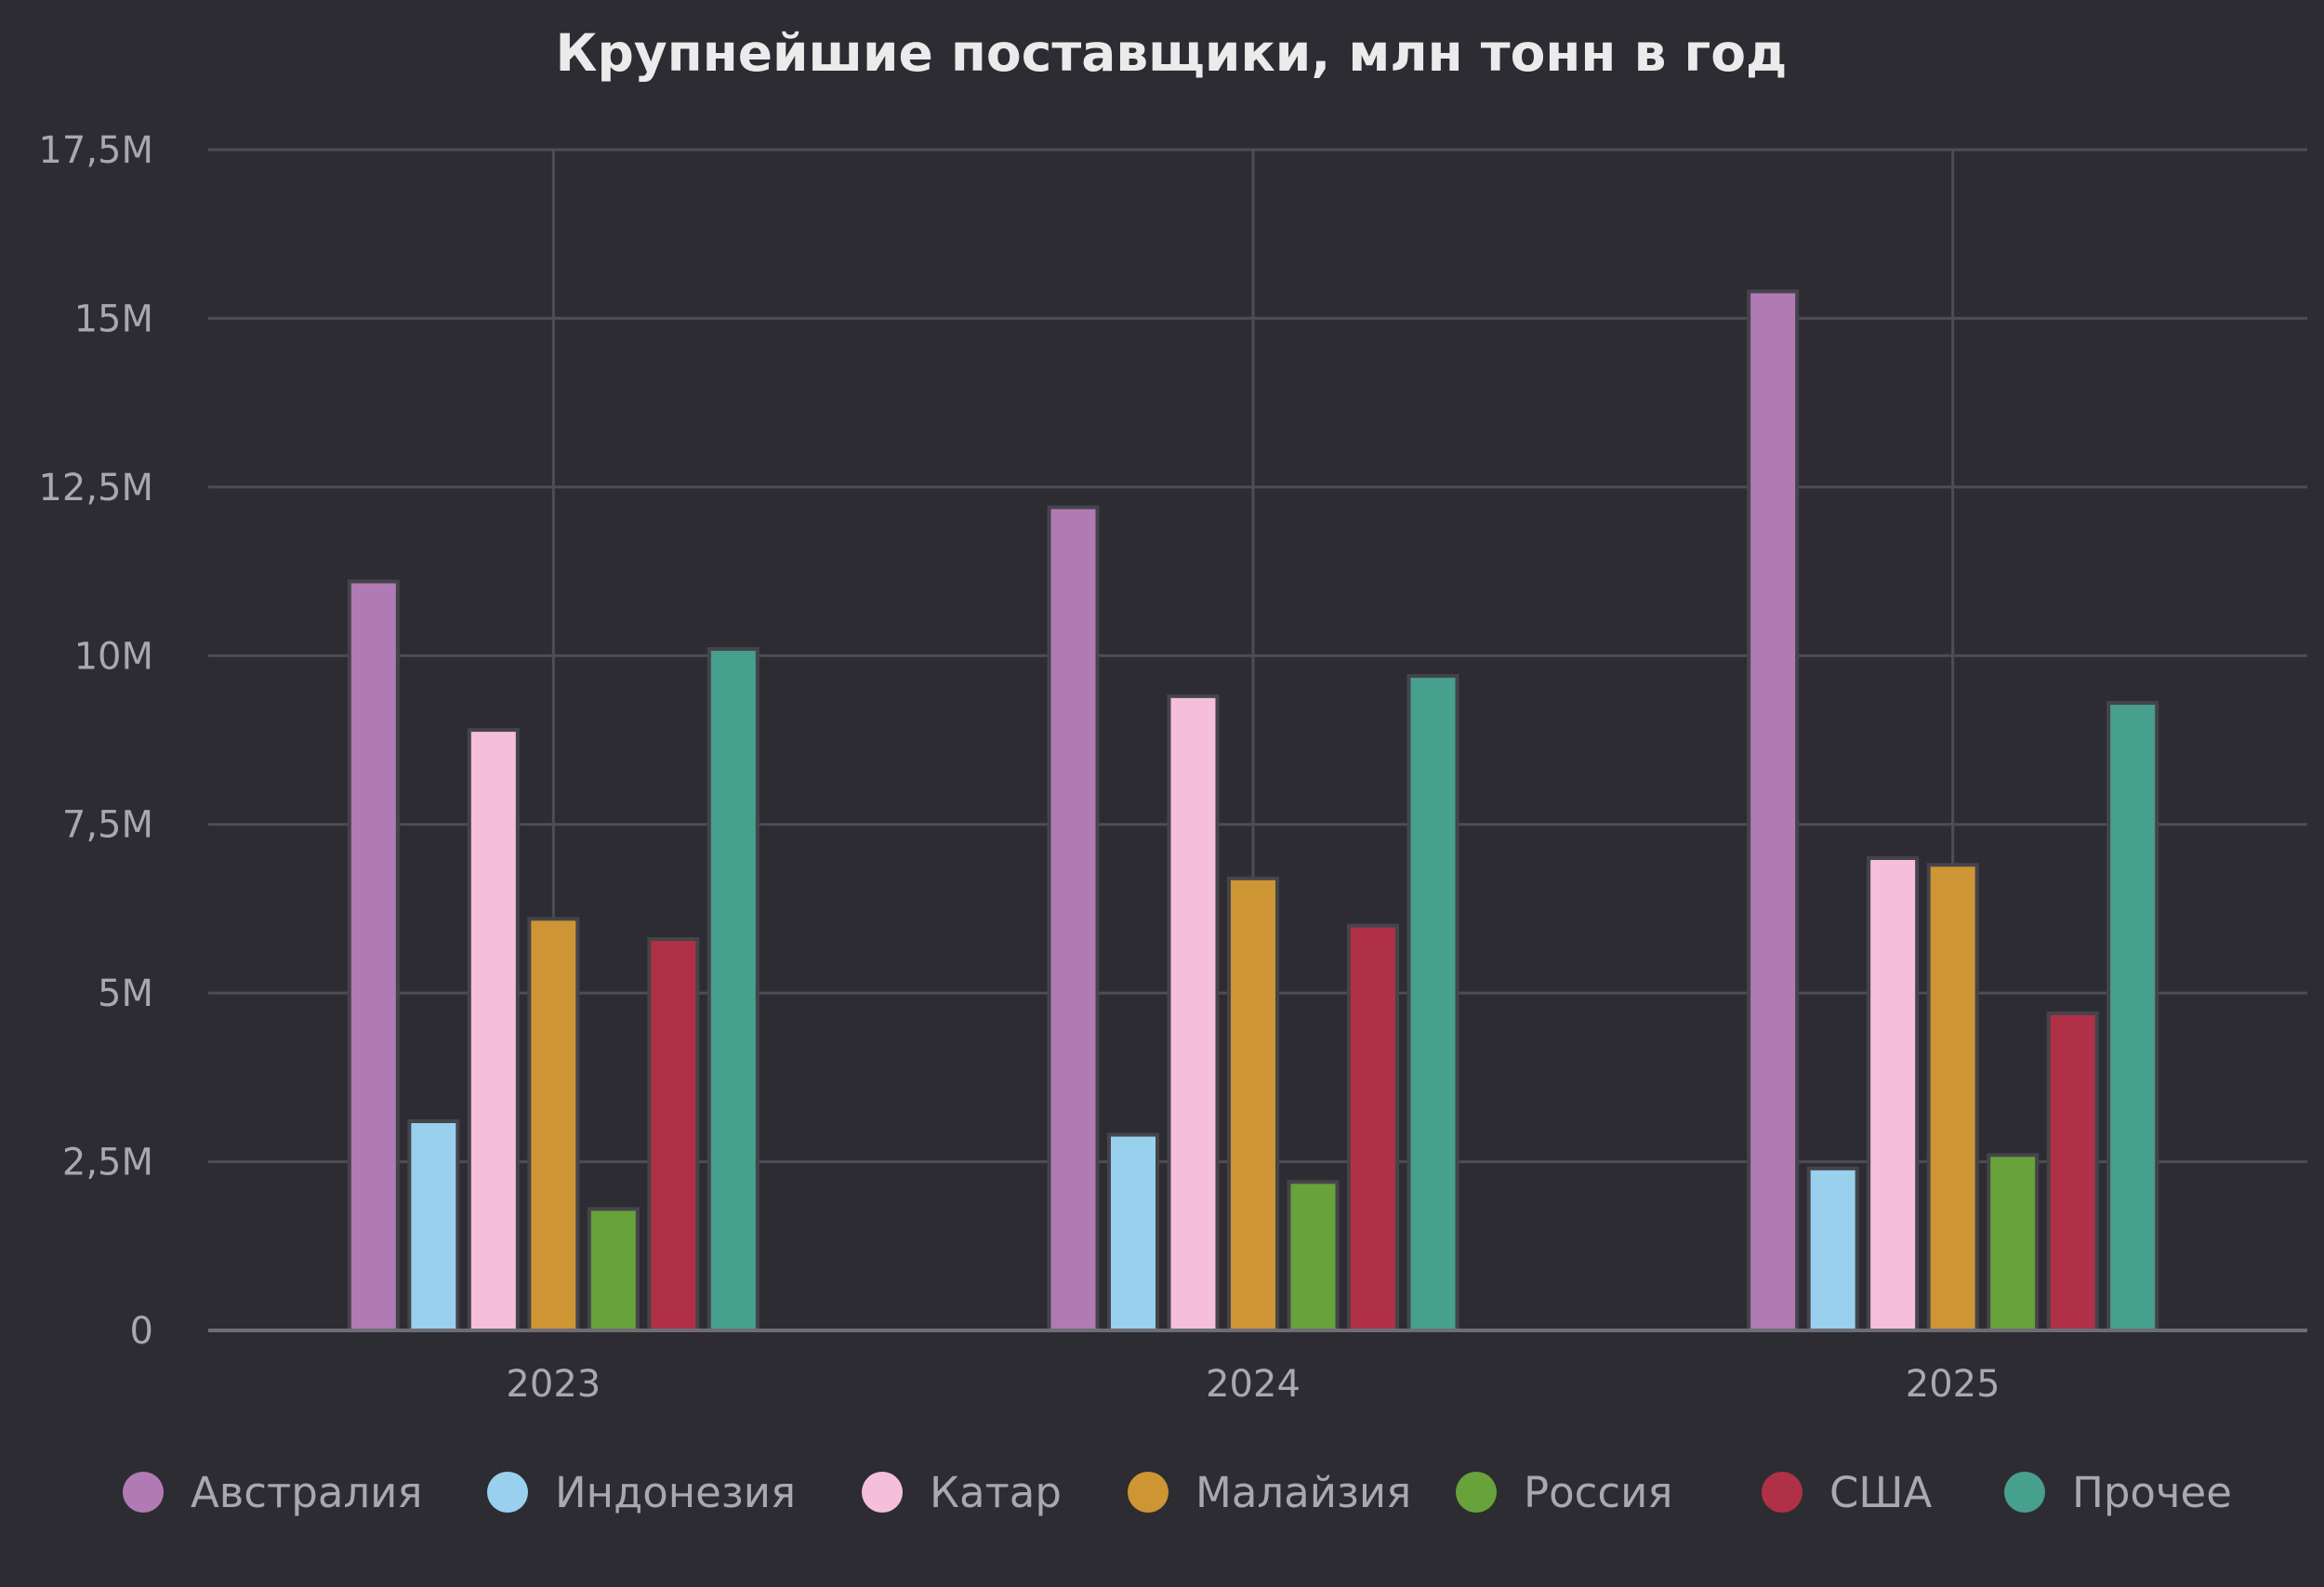  Describe the element at coordinates (1193, 1013) in the screenshot. I see `bar-3-2024` at that location.